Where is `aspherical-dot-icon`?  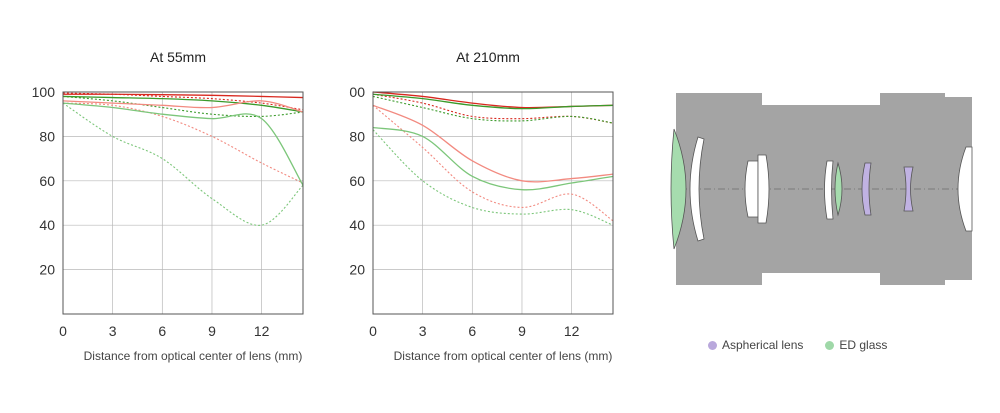
aspherical-dot-icon is located at coordinates (712, 345).